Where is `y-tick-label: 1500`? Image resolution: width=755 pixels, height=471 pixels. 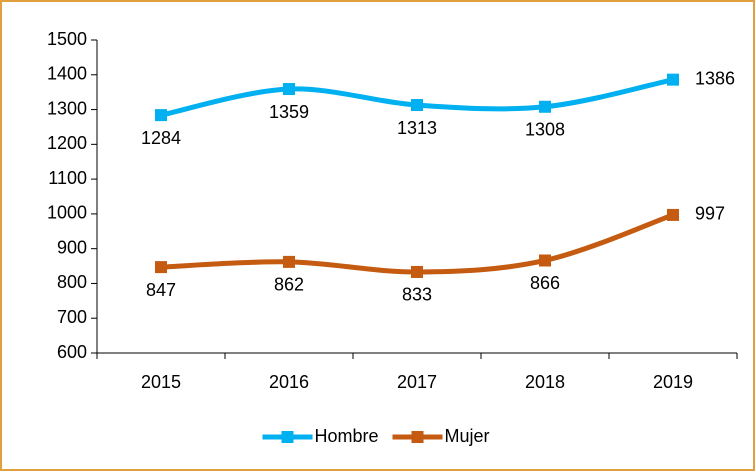
y-tick-label: 1500 is located at coordinates (67, 39).